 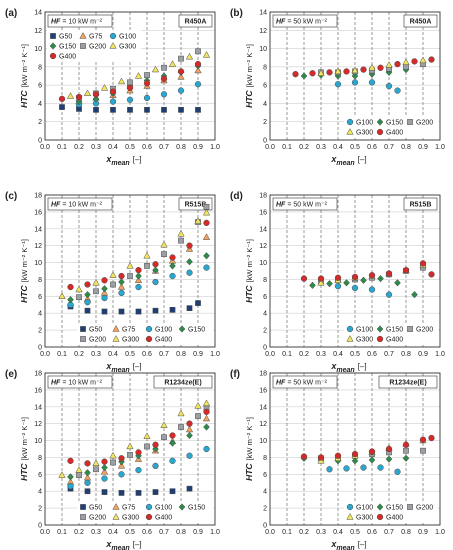 What do you see at coordinates (128, 508) in the screenshot?
I see `legend-label: G75` at bounding box center [128, 508].